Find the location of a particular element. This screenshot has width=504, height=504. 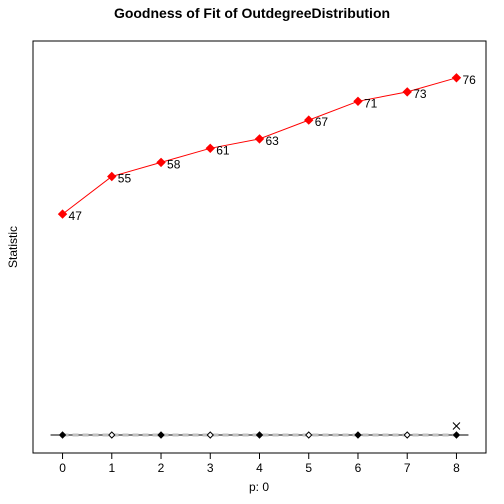

data-label: 76 is located at coordinates (469, 80).